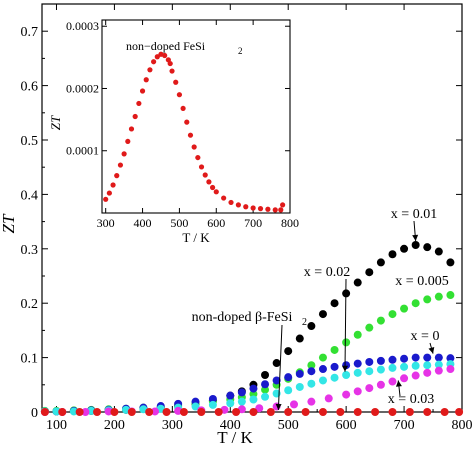 This screenshot has width=474, height=454. What do you see at coordinates (421, 281) in the screenshot?
I see `annotation-label: x = 0.005` at bounding box center [421, 281].